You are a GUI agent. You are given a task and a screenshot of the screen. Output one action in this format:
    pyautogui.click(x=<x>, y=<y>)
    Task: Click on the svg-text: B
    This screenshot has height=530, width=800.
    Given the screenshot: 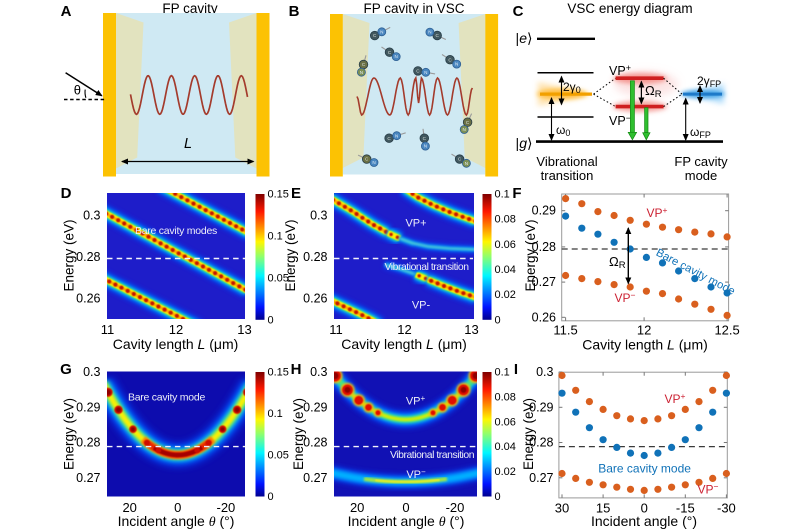 What is the action you would take?
    pyautogui.click(x=294, y=11)
    